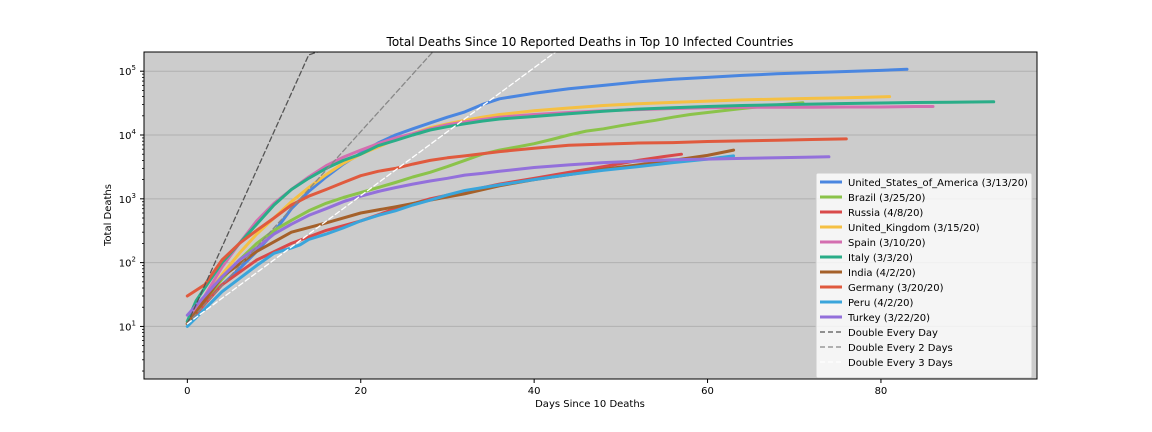 The image size is (1152, 432). What do you see at coordinates (534, 391) in the screenshot?
I see `x-tick-label: 40` at bounding box center [534, 391].